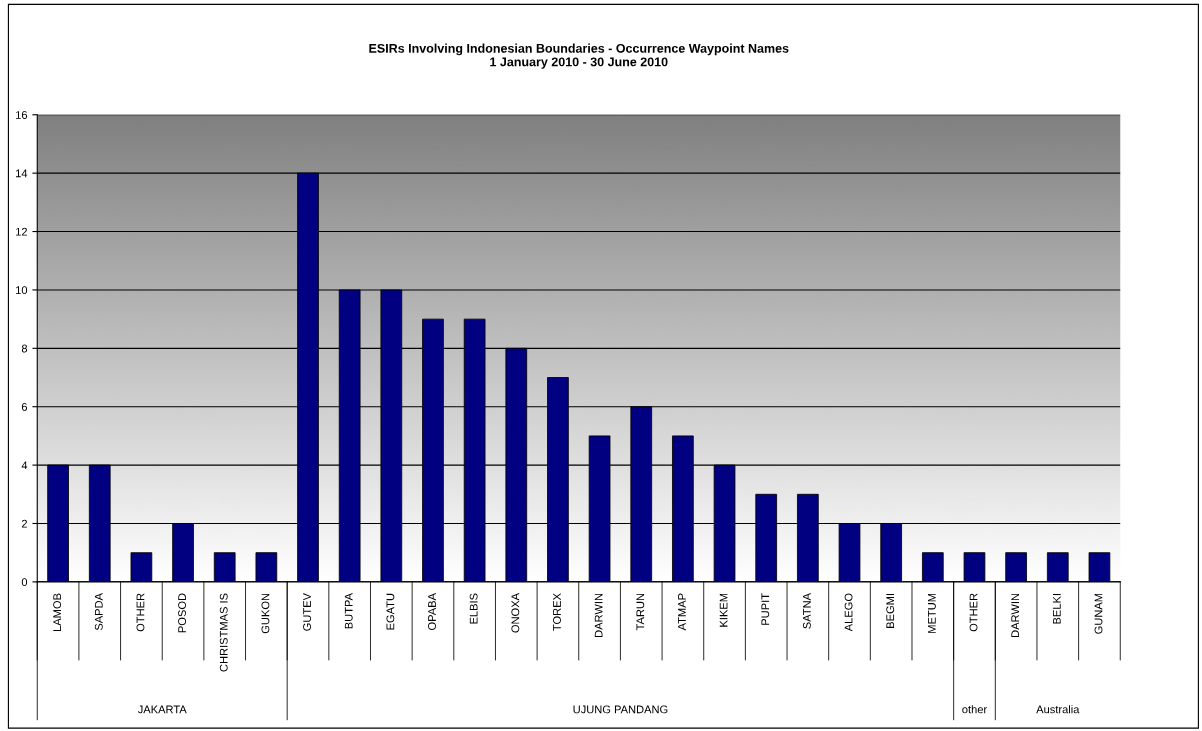 The width and height of the screenshot is (1202, 731). I want to click on x-tick-label: ATMAP, so click(682, 612).